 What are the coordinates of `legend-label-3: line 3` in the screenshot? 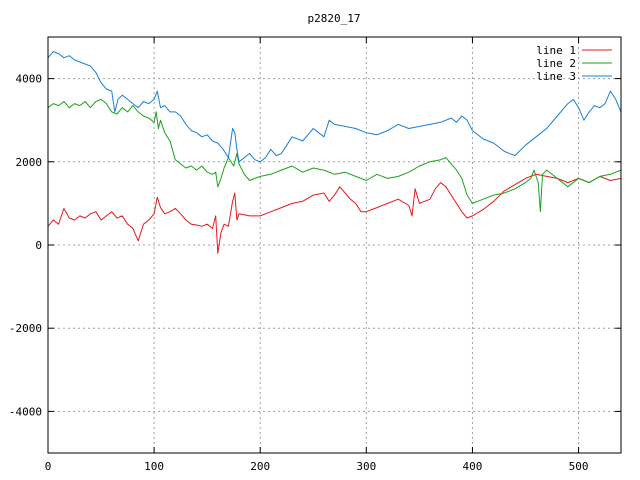 It's located at (556, 76).